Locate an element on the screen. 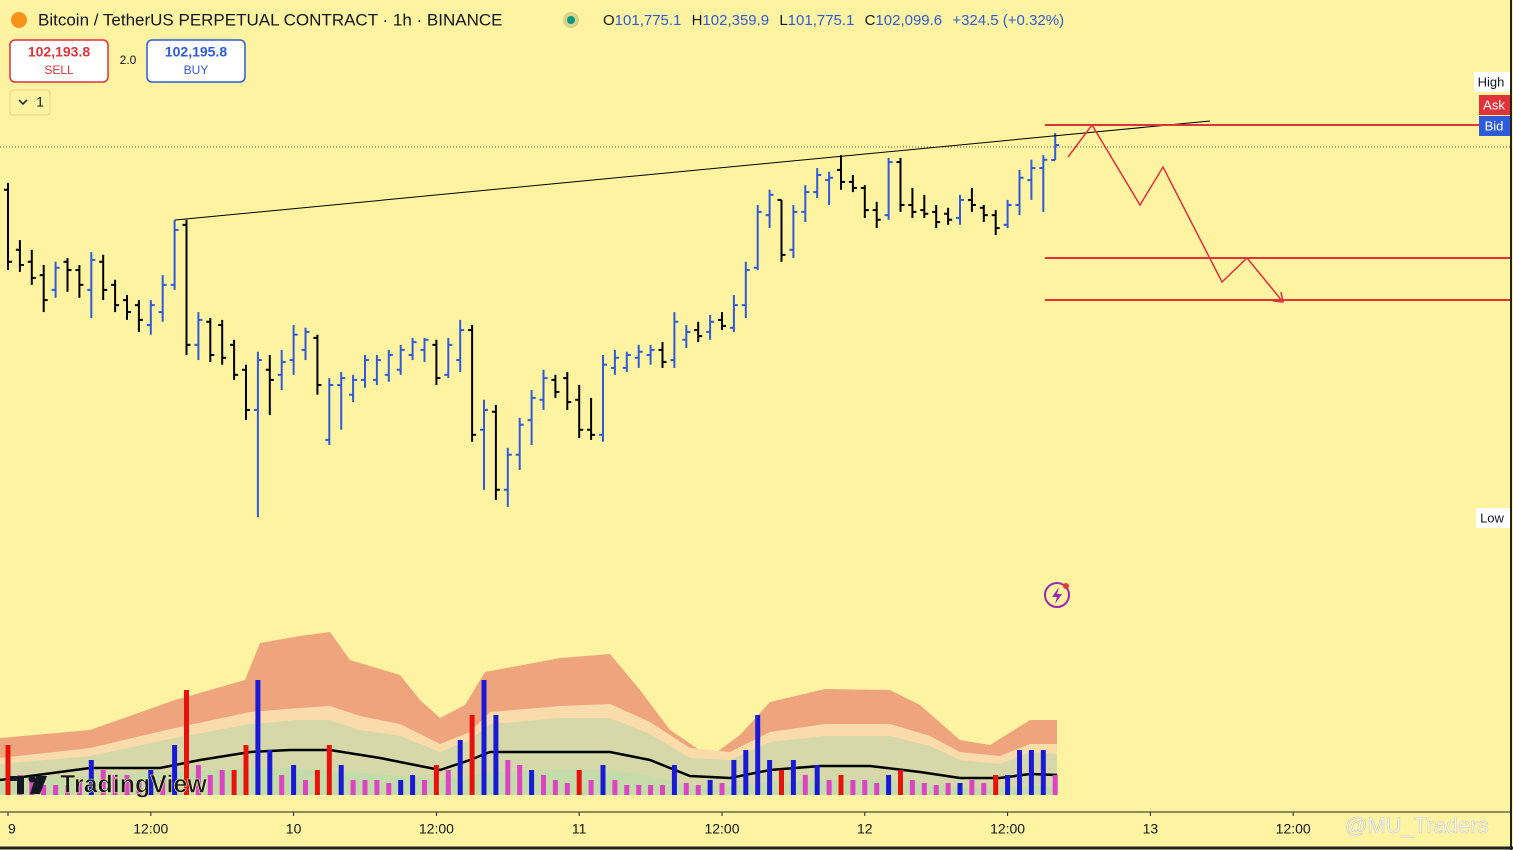  change: +324.5 (+0.32%) is located at coordinates (1008, 20).